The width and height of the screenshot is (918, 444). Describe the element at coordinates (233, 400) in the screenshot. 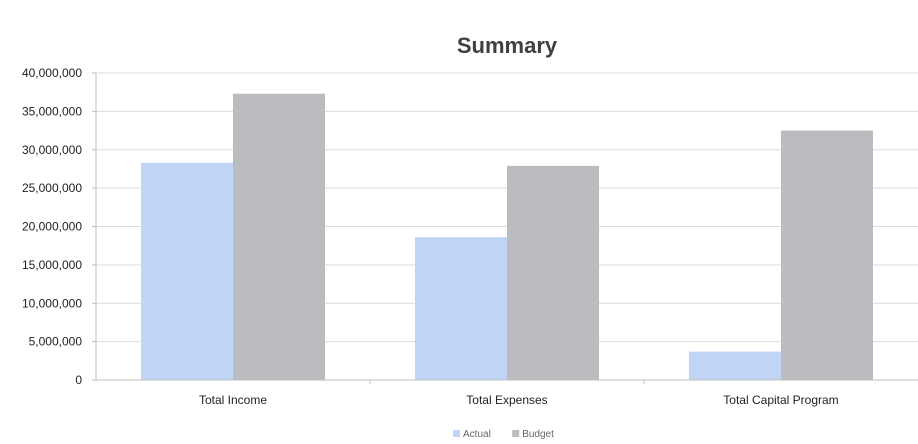

I see `x-tick-label: Total Income` at that location.